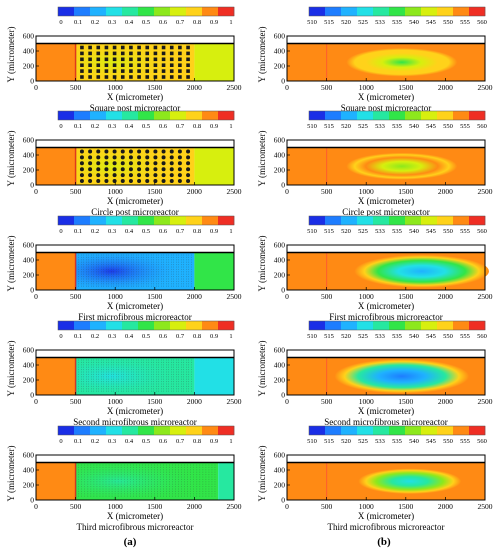 Image resolution: width=497 pixels, height=550 pixels. What do you see at coordinates (163, 126) in the screenshot?
I see `legend-tick-label: 0.6` at bounding box center [163, 126].